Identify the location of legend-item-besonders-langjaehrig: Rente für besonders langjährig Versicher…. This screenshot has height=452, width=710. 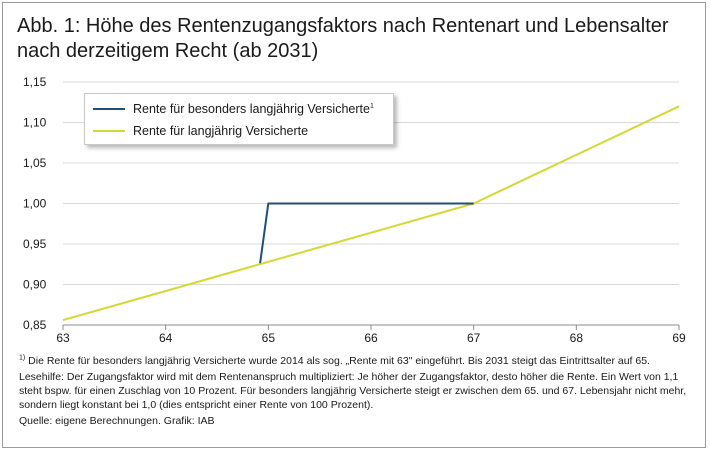
(233, 109).